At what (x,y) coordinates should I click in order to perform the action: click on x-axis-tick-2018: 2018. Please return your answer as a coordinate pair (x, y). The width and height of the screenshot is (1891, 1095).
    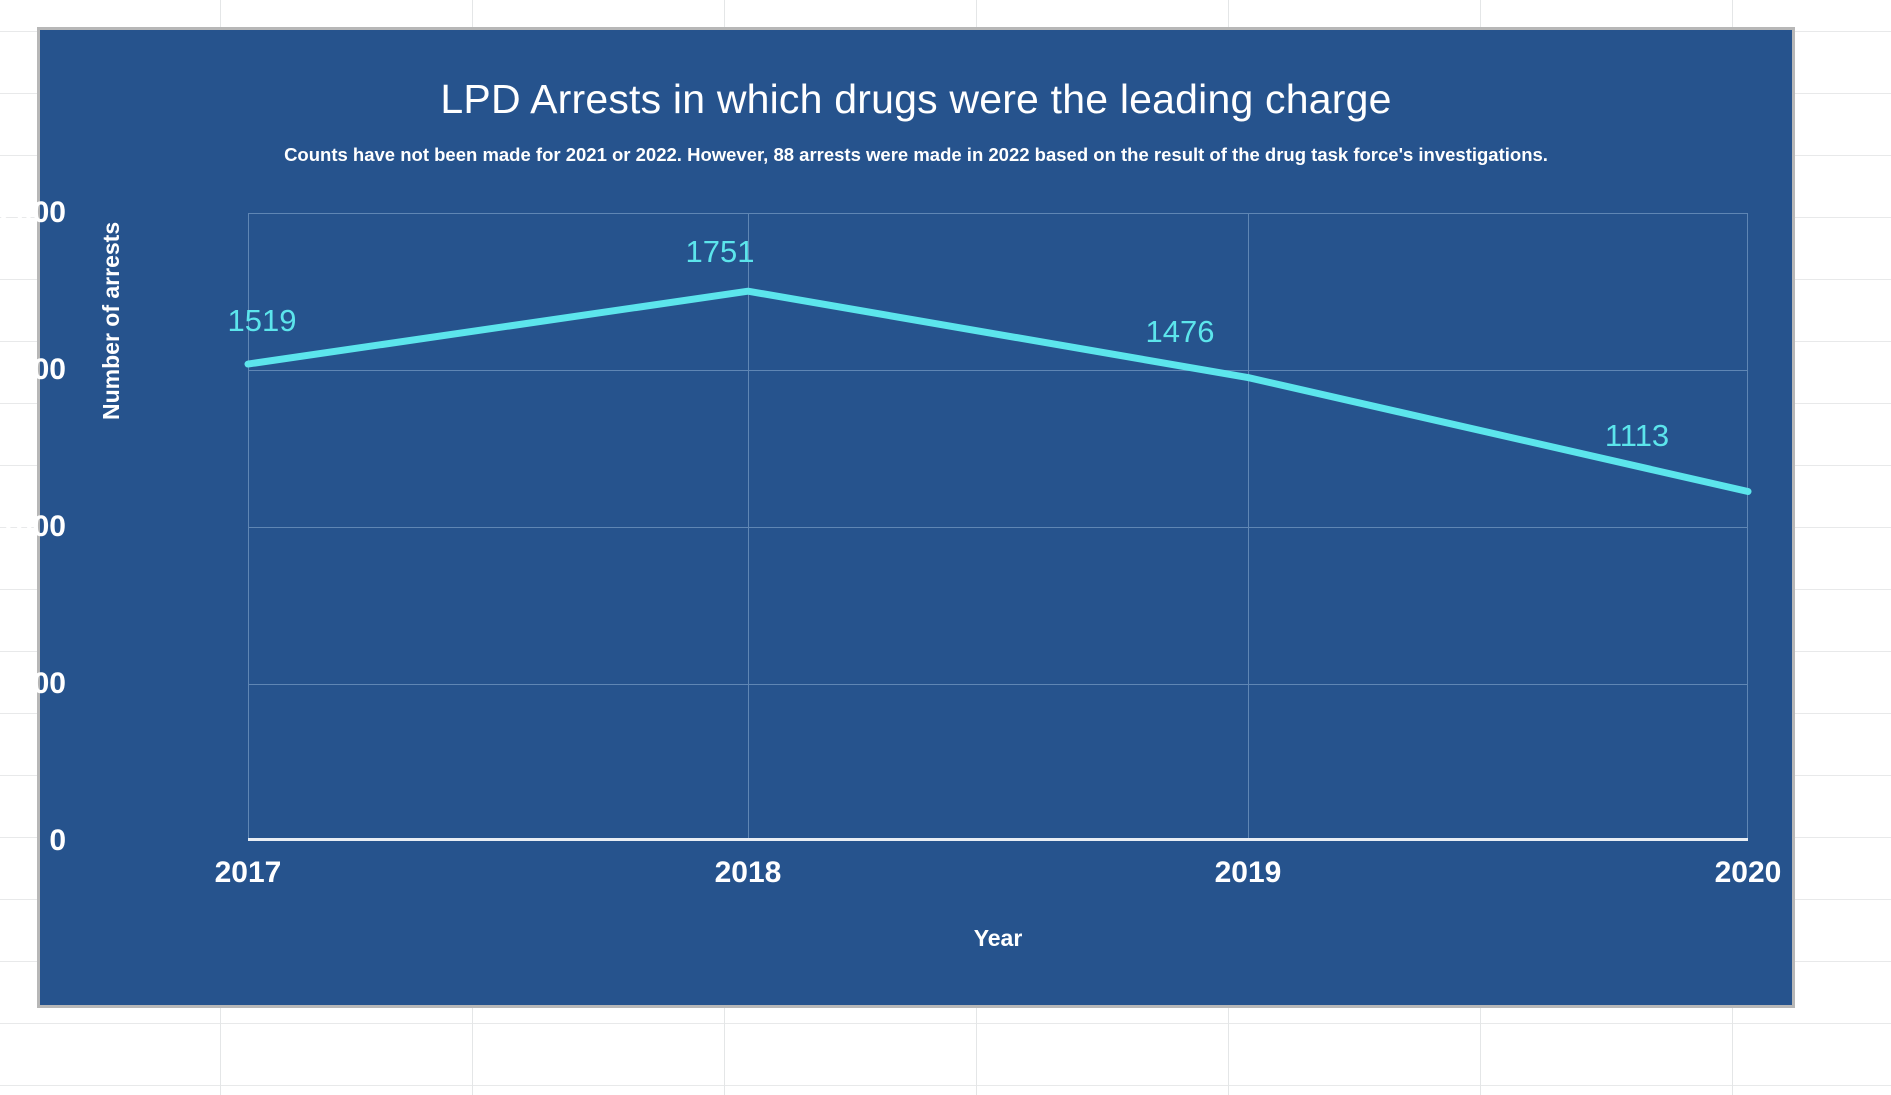
    Looking at the image, I should click on (748, 872).